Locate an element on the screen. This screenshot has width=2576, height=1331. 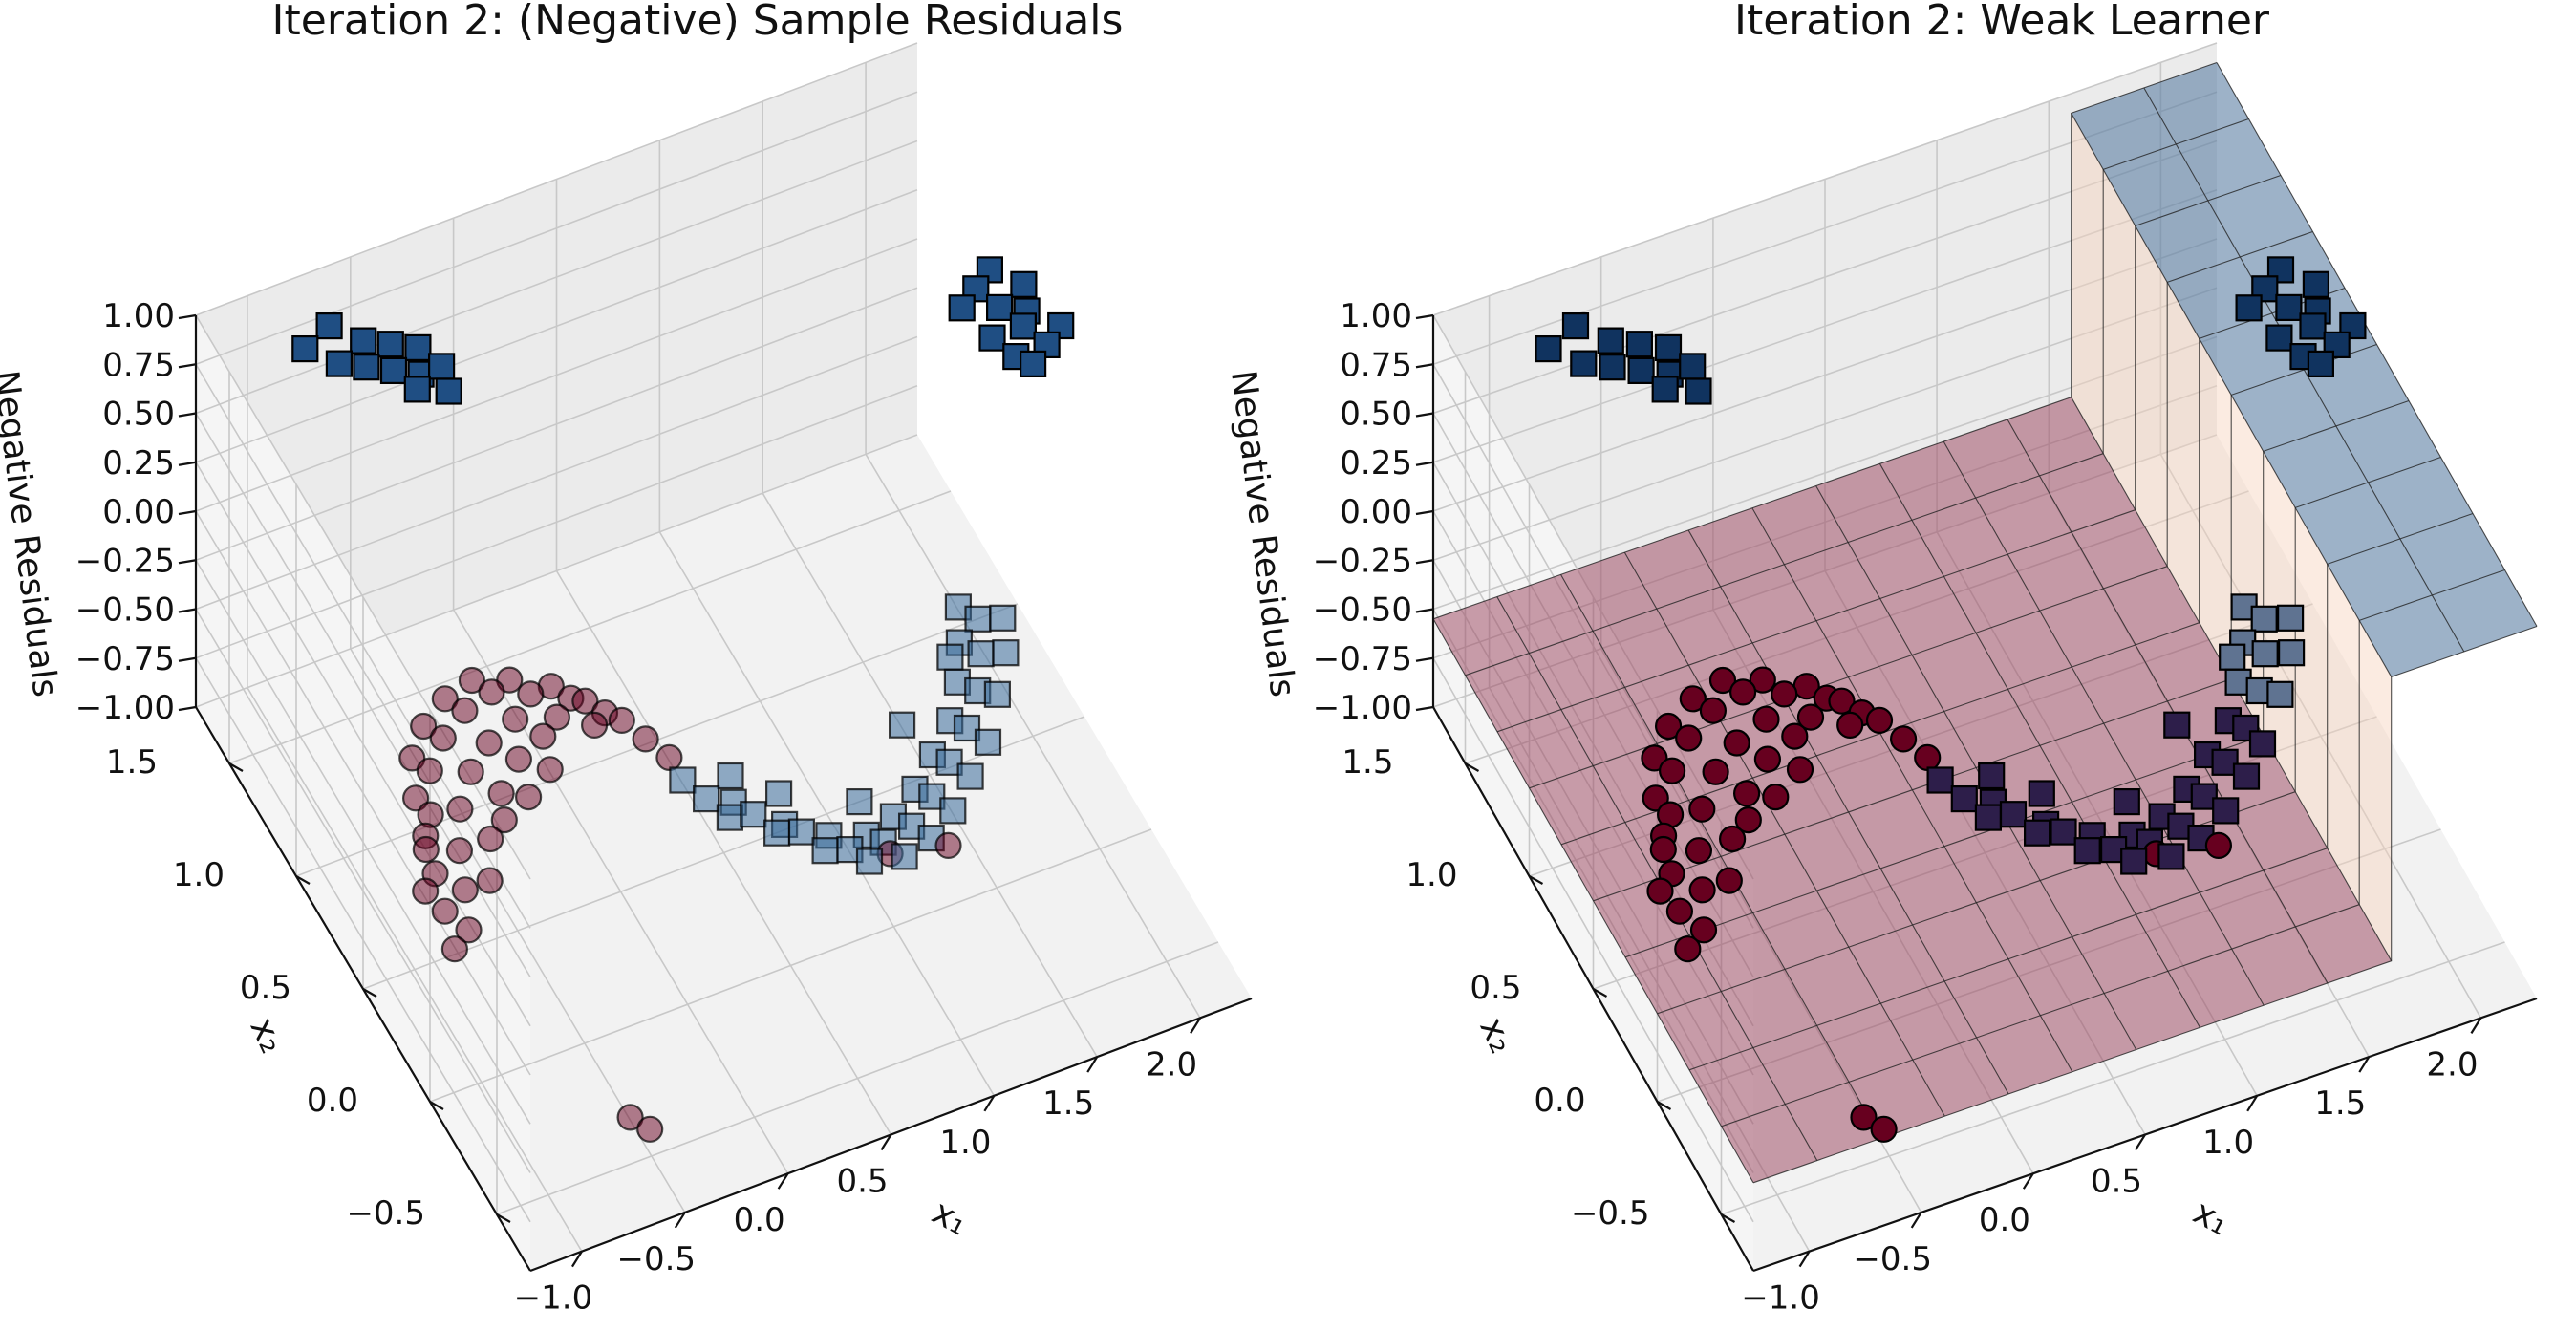
z-tick-label: 0.25 is located at coordinates (1376, 463).